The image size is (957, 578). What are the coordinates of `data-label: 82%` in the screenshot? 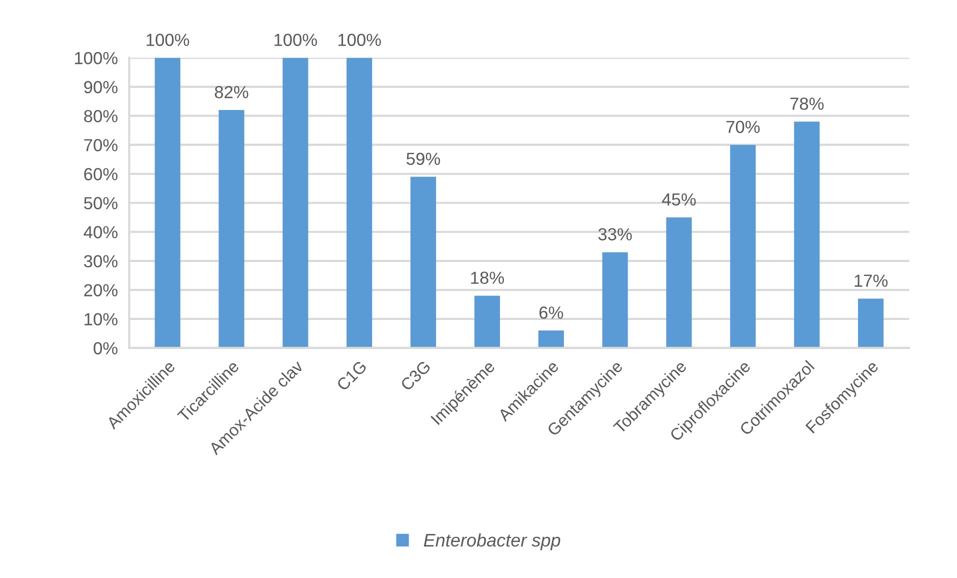 It's located at (231, 92).